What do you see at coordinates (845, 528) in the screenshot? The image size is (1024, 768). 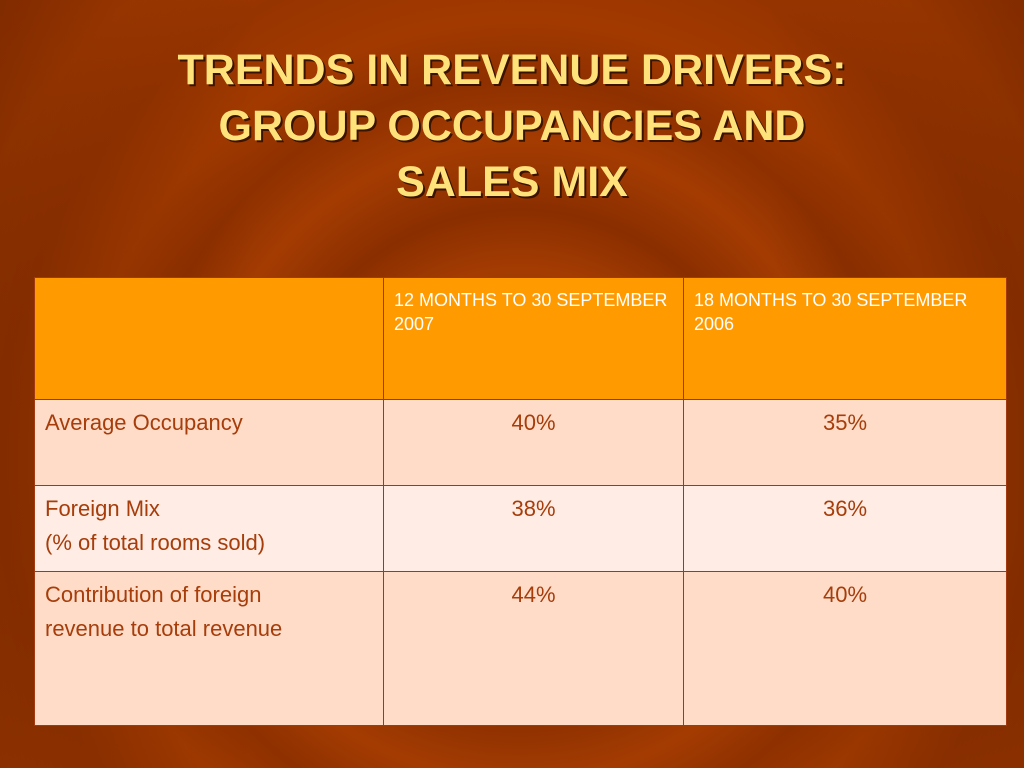 I see `cell-value: 36%` at bounding box center [845, 528].